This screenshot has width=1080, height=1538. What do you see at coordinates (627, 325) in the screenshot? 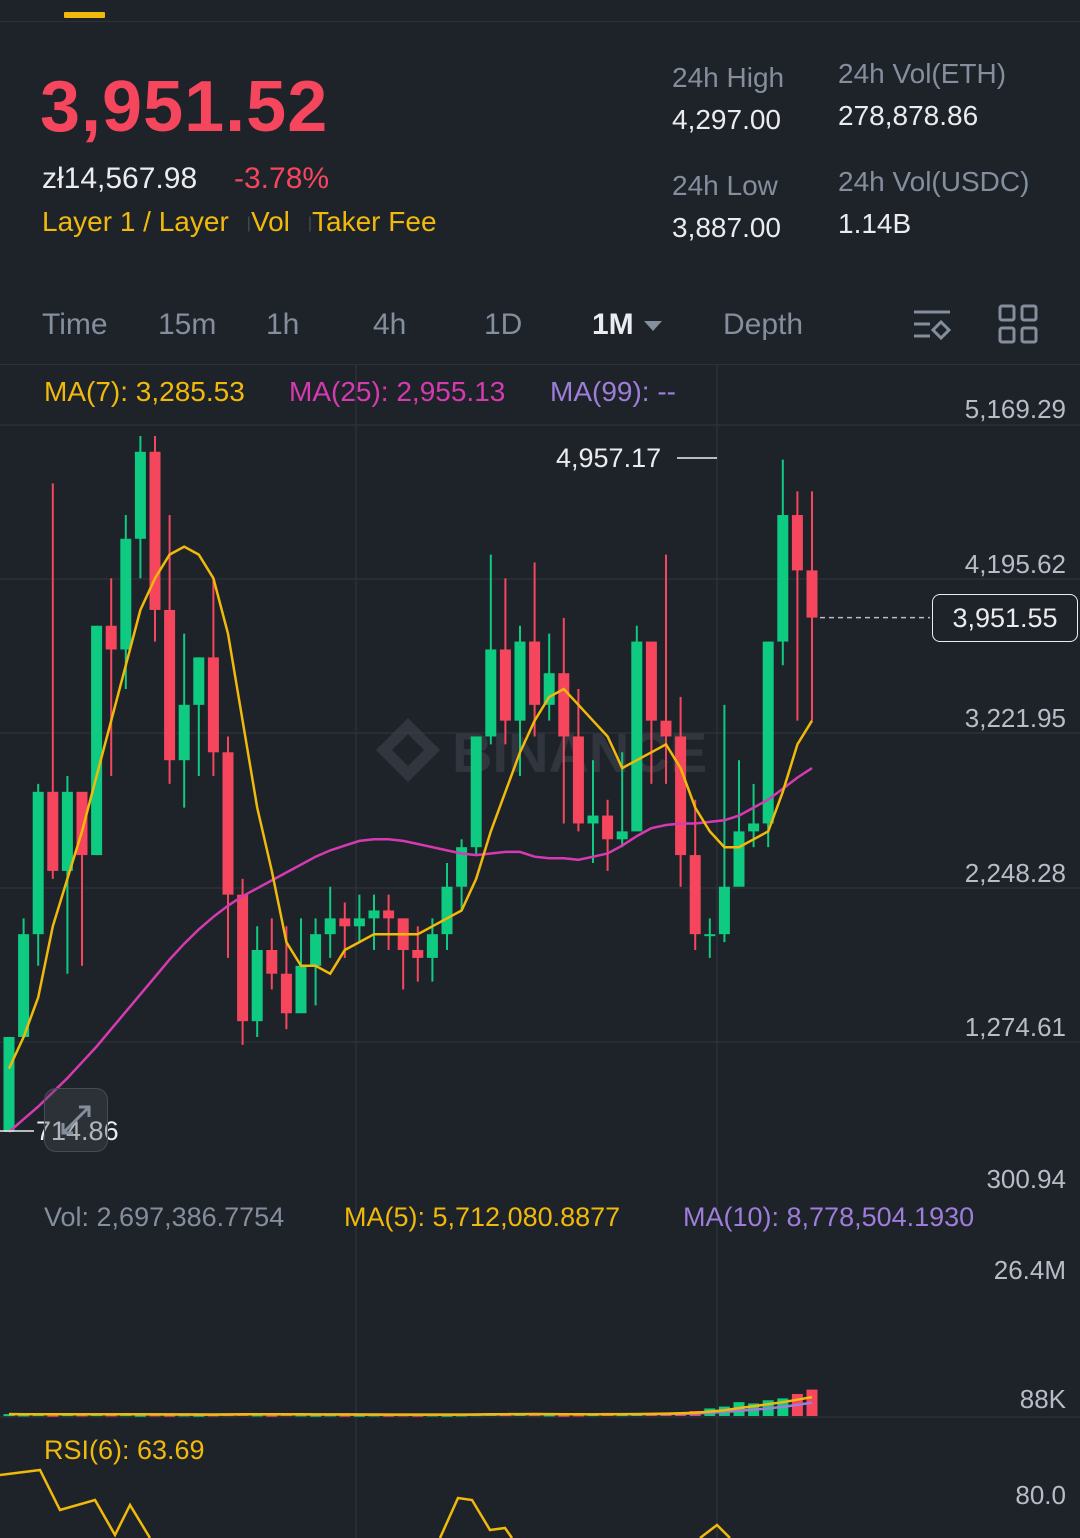
I see `tab-1m: 1M` at bounding box center [627, 325].